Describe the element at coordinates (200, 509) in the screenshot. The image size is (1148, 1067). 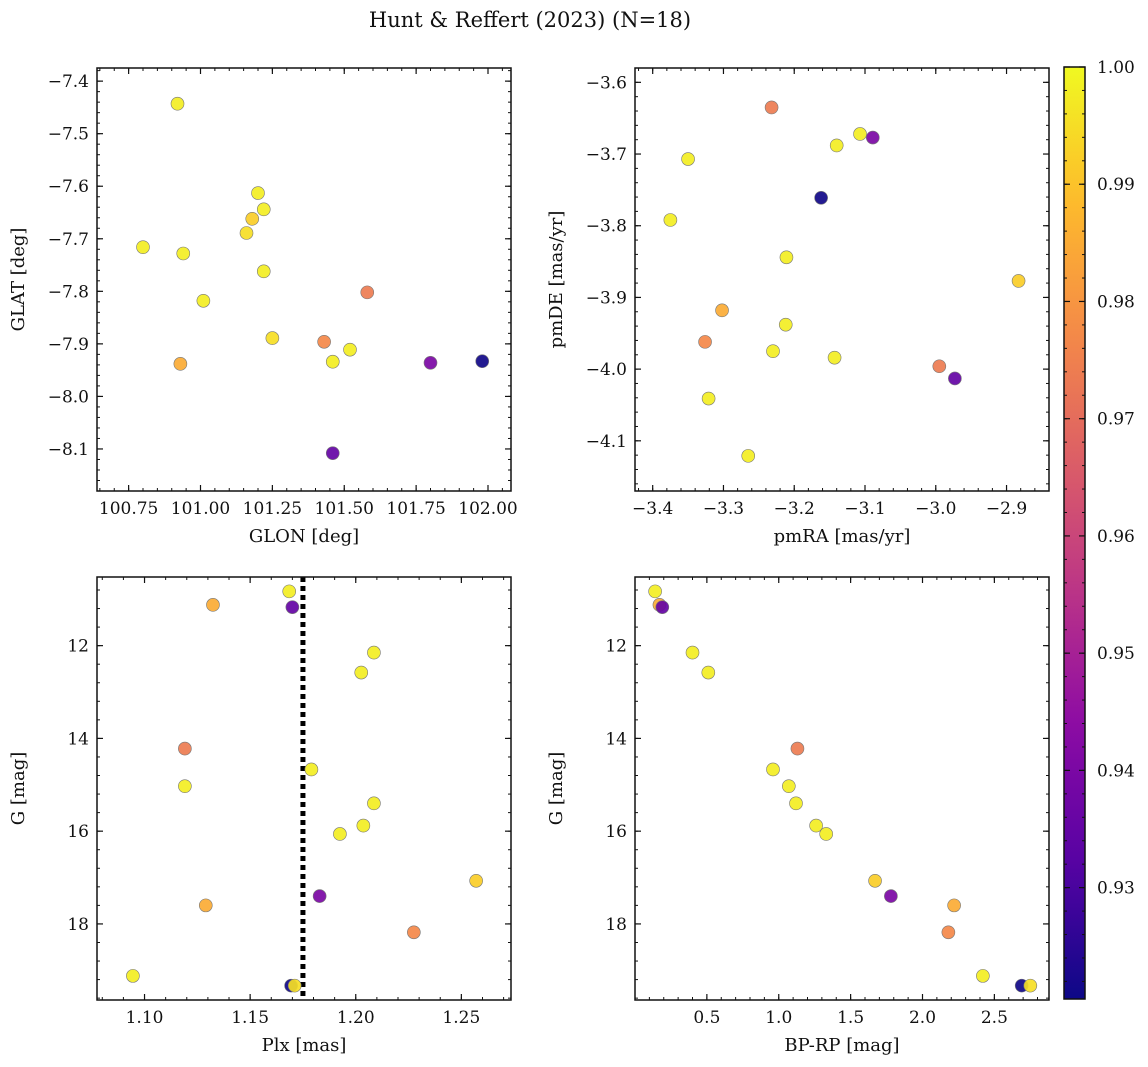
I see `x-tick-label: 101.00` at that location.